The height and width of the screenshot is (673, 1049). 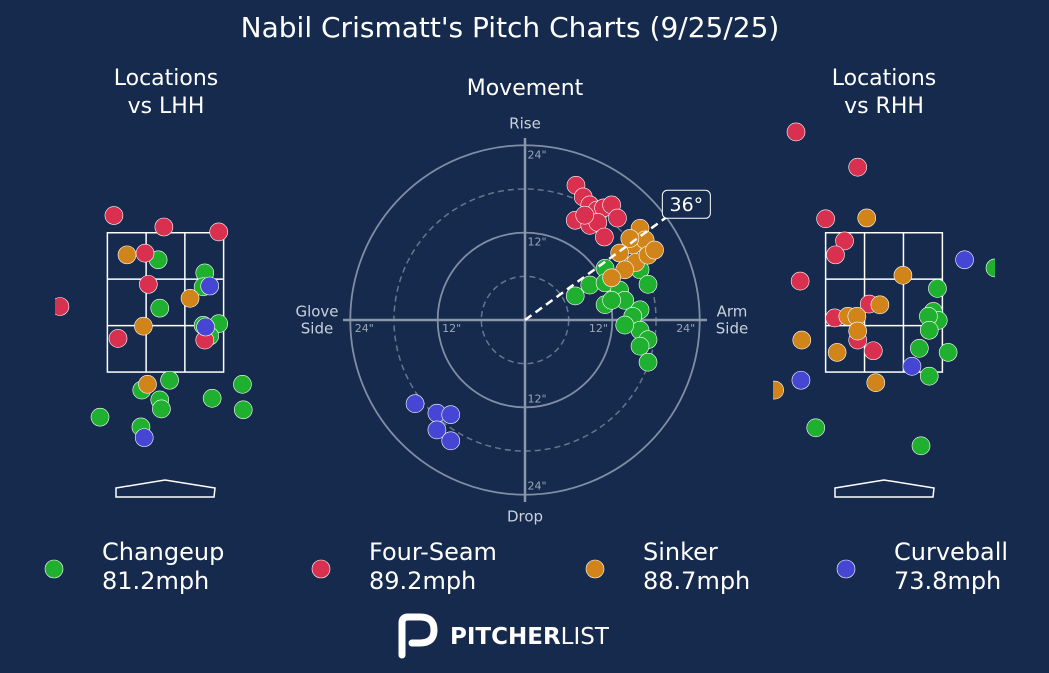 I want to click on legend-speed: 88.7mph, so click(x=696, y=581).